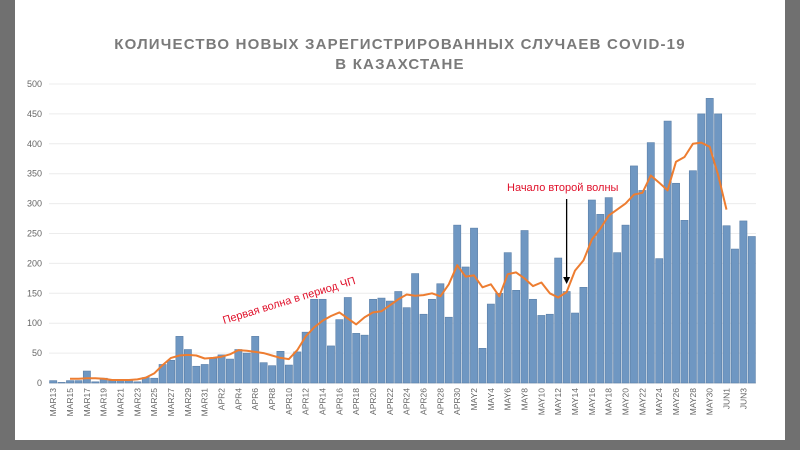 This screenshot has width=800, height=450. Describe the element at coordinates (222, 399) in the screenshot. I see `x-tick-label: APR2` at that location.